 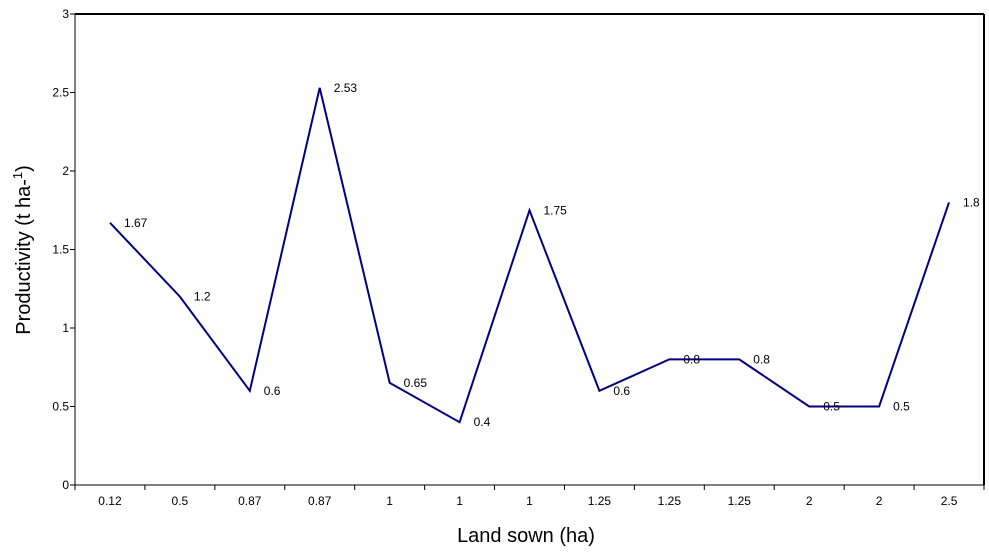 What do you see at coordinates (136, 223) in the screenshot?
I see `data-label: 1.67` at bounding box center [136, 223].